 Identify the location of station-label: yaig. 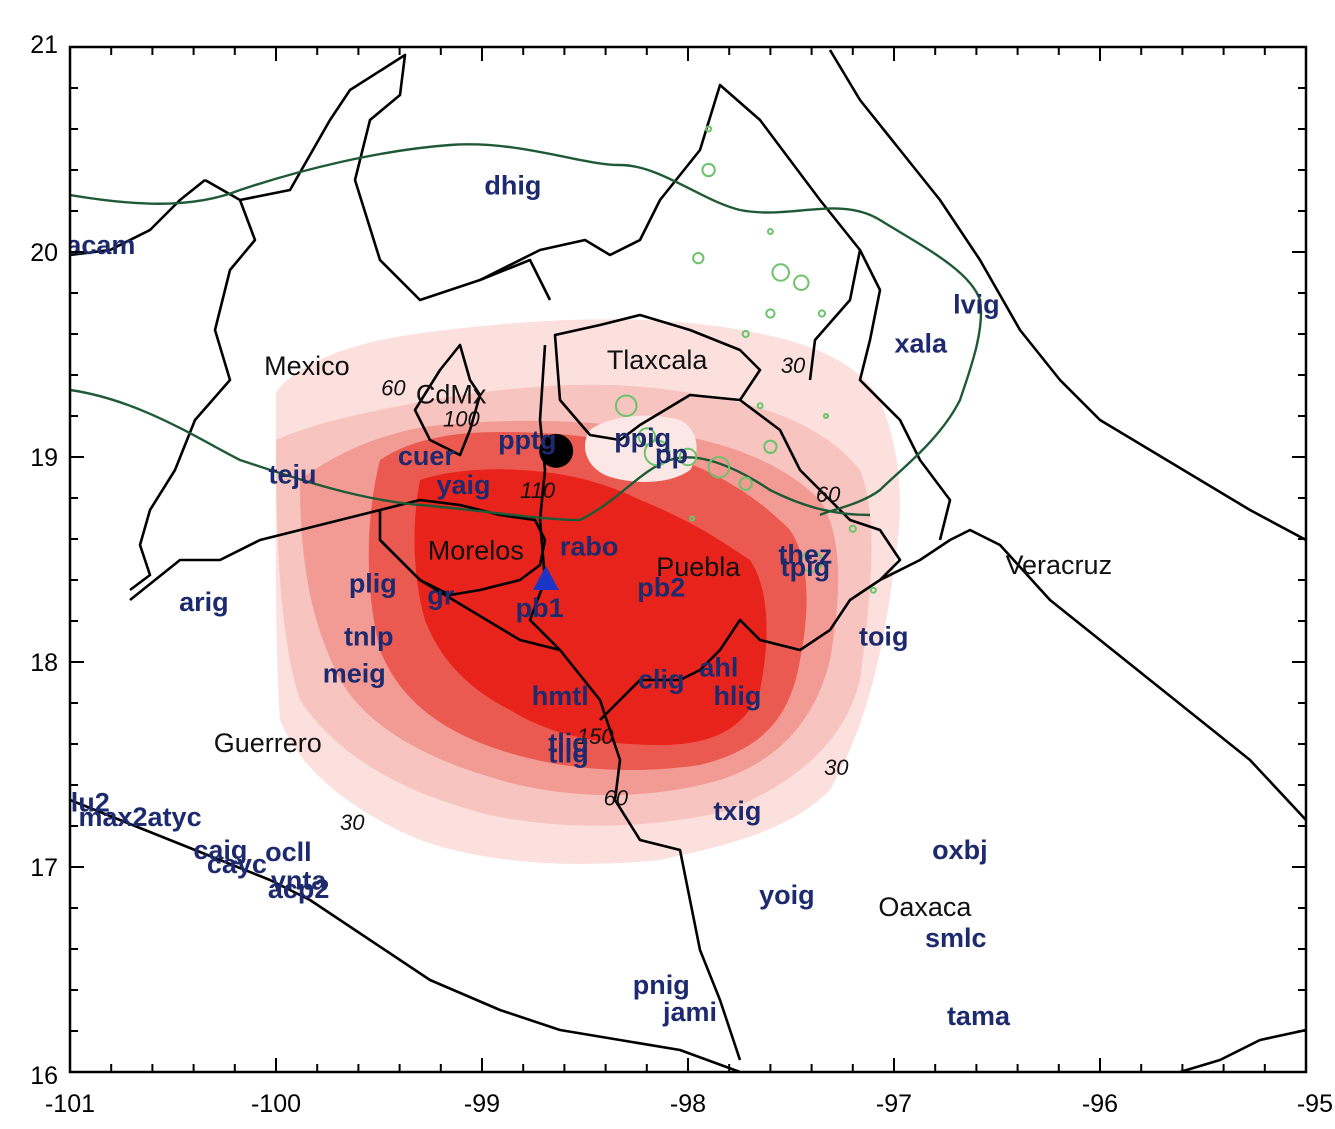
(463, 485).